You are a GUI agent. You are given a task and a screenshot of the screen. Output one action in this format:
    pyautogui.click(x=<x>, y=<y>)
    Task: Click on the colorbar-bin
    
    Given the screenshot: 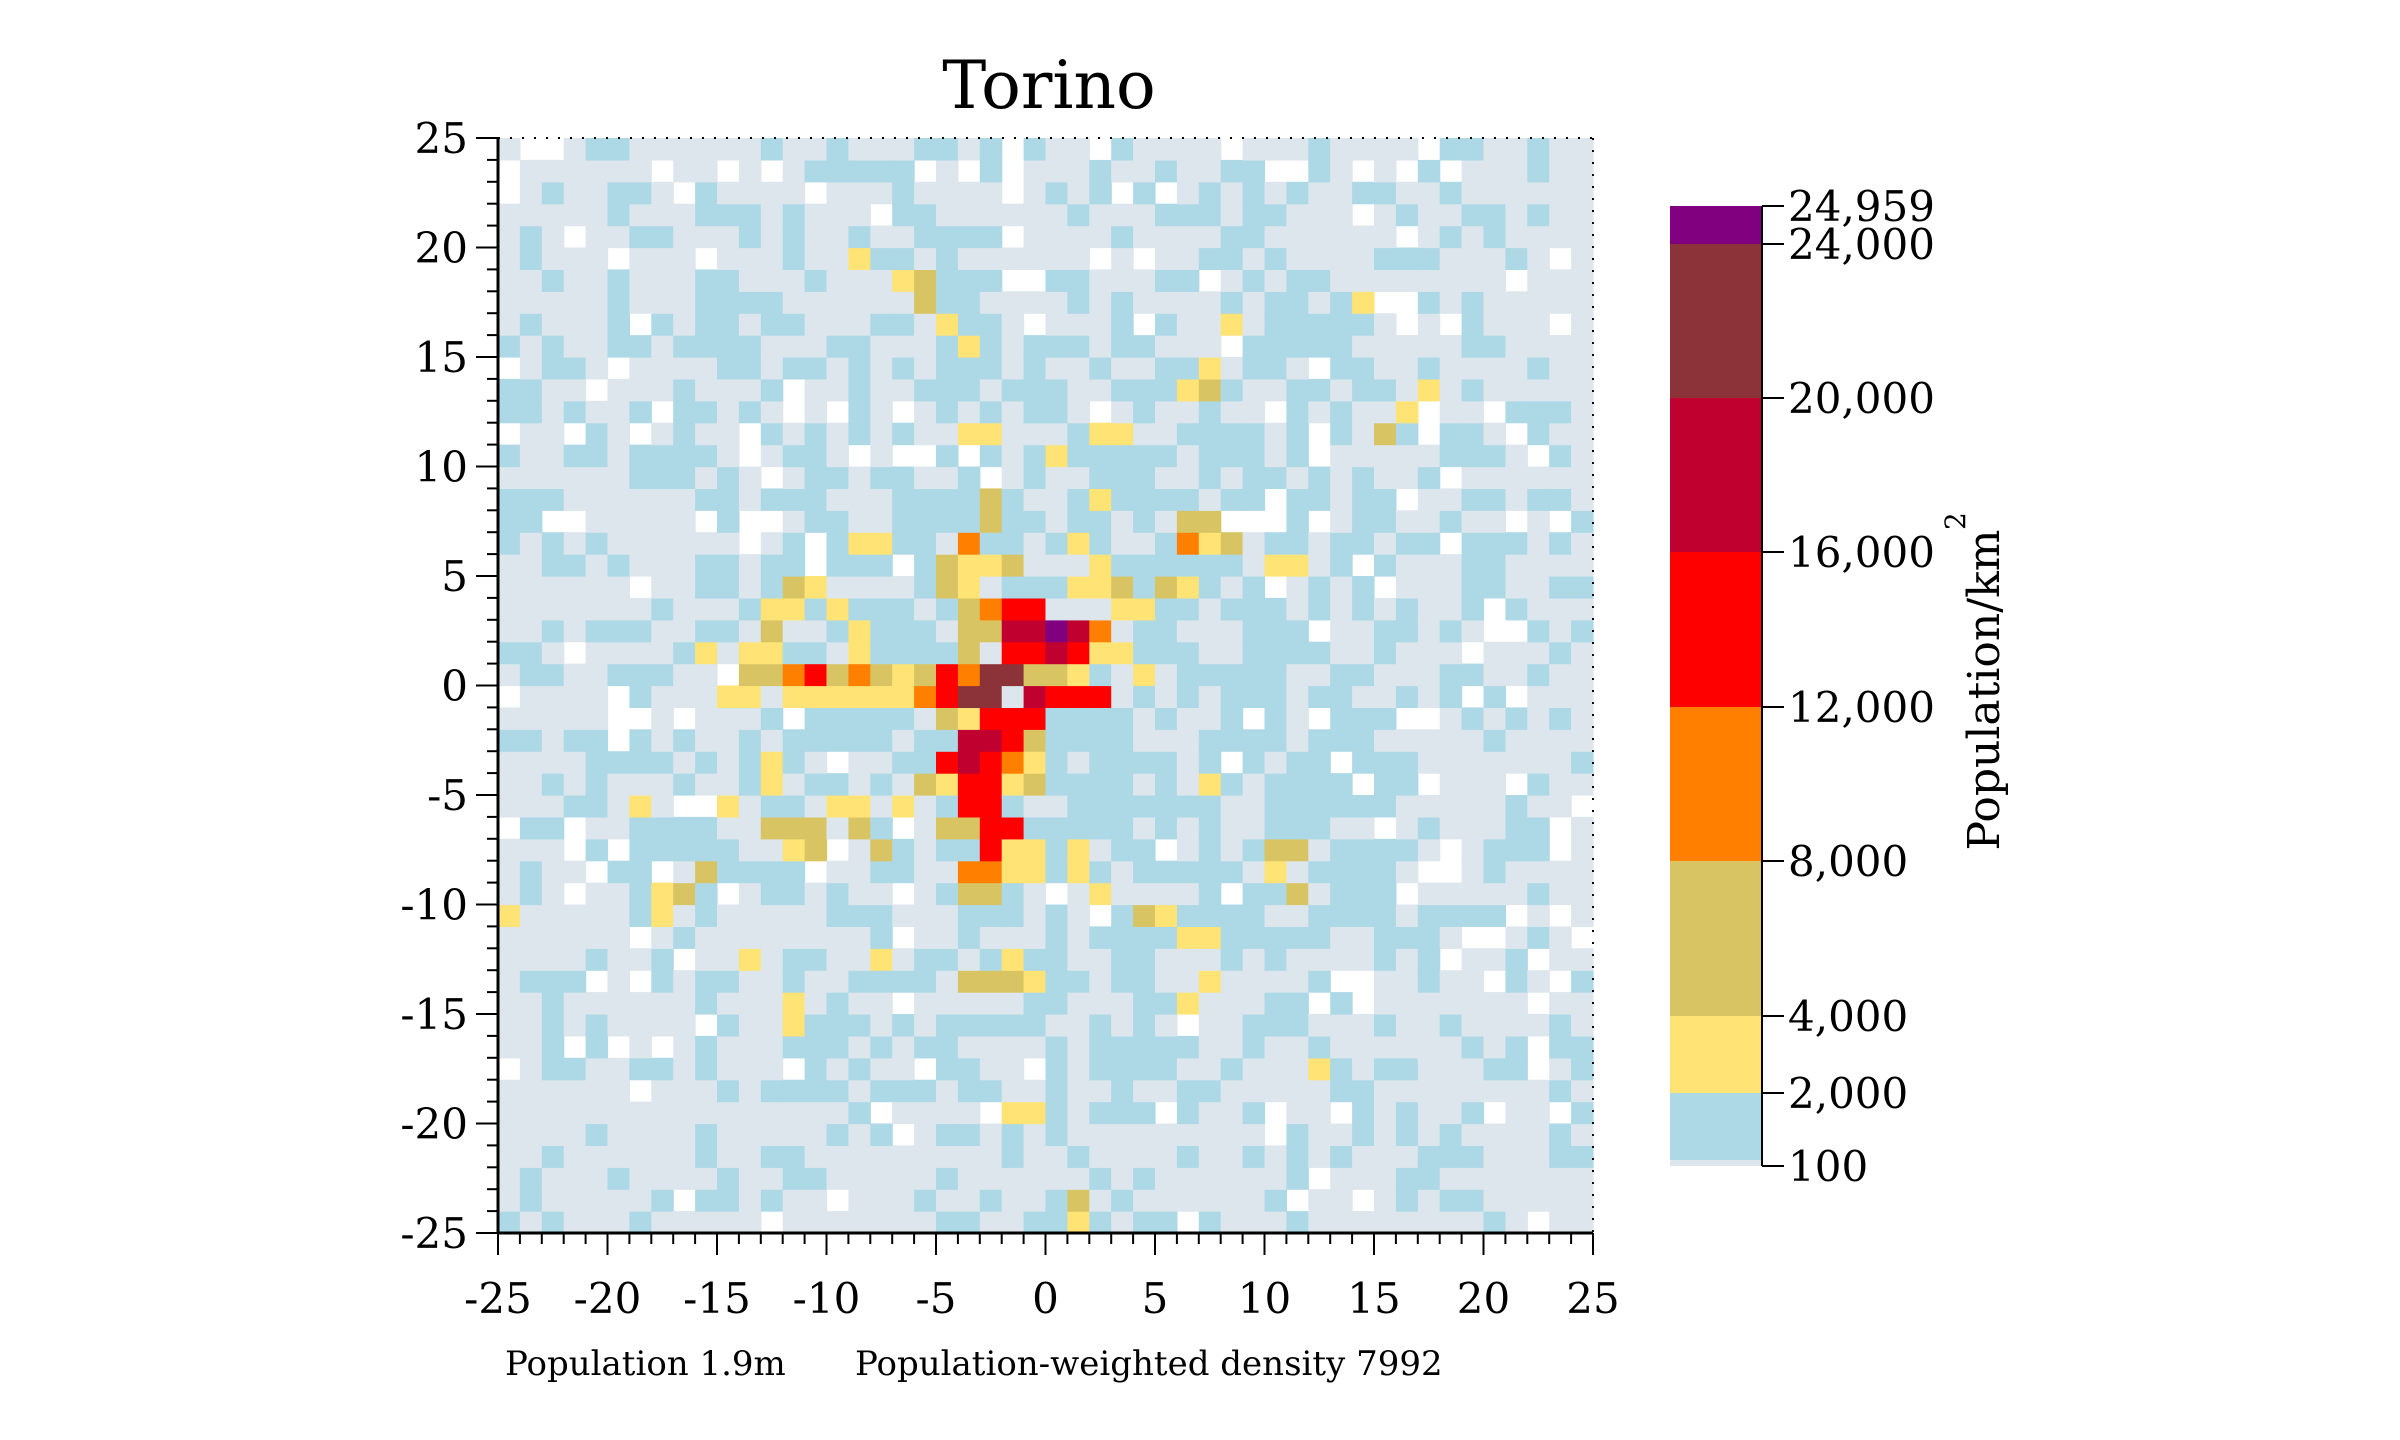 What is the action you would take?
    pyautogui.click(x=1716, y=784)
    